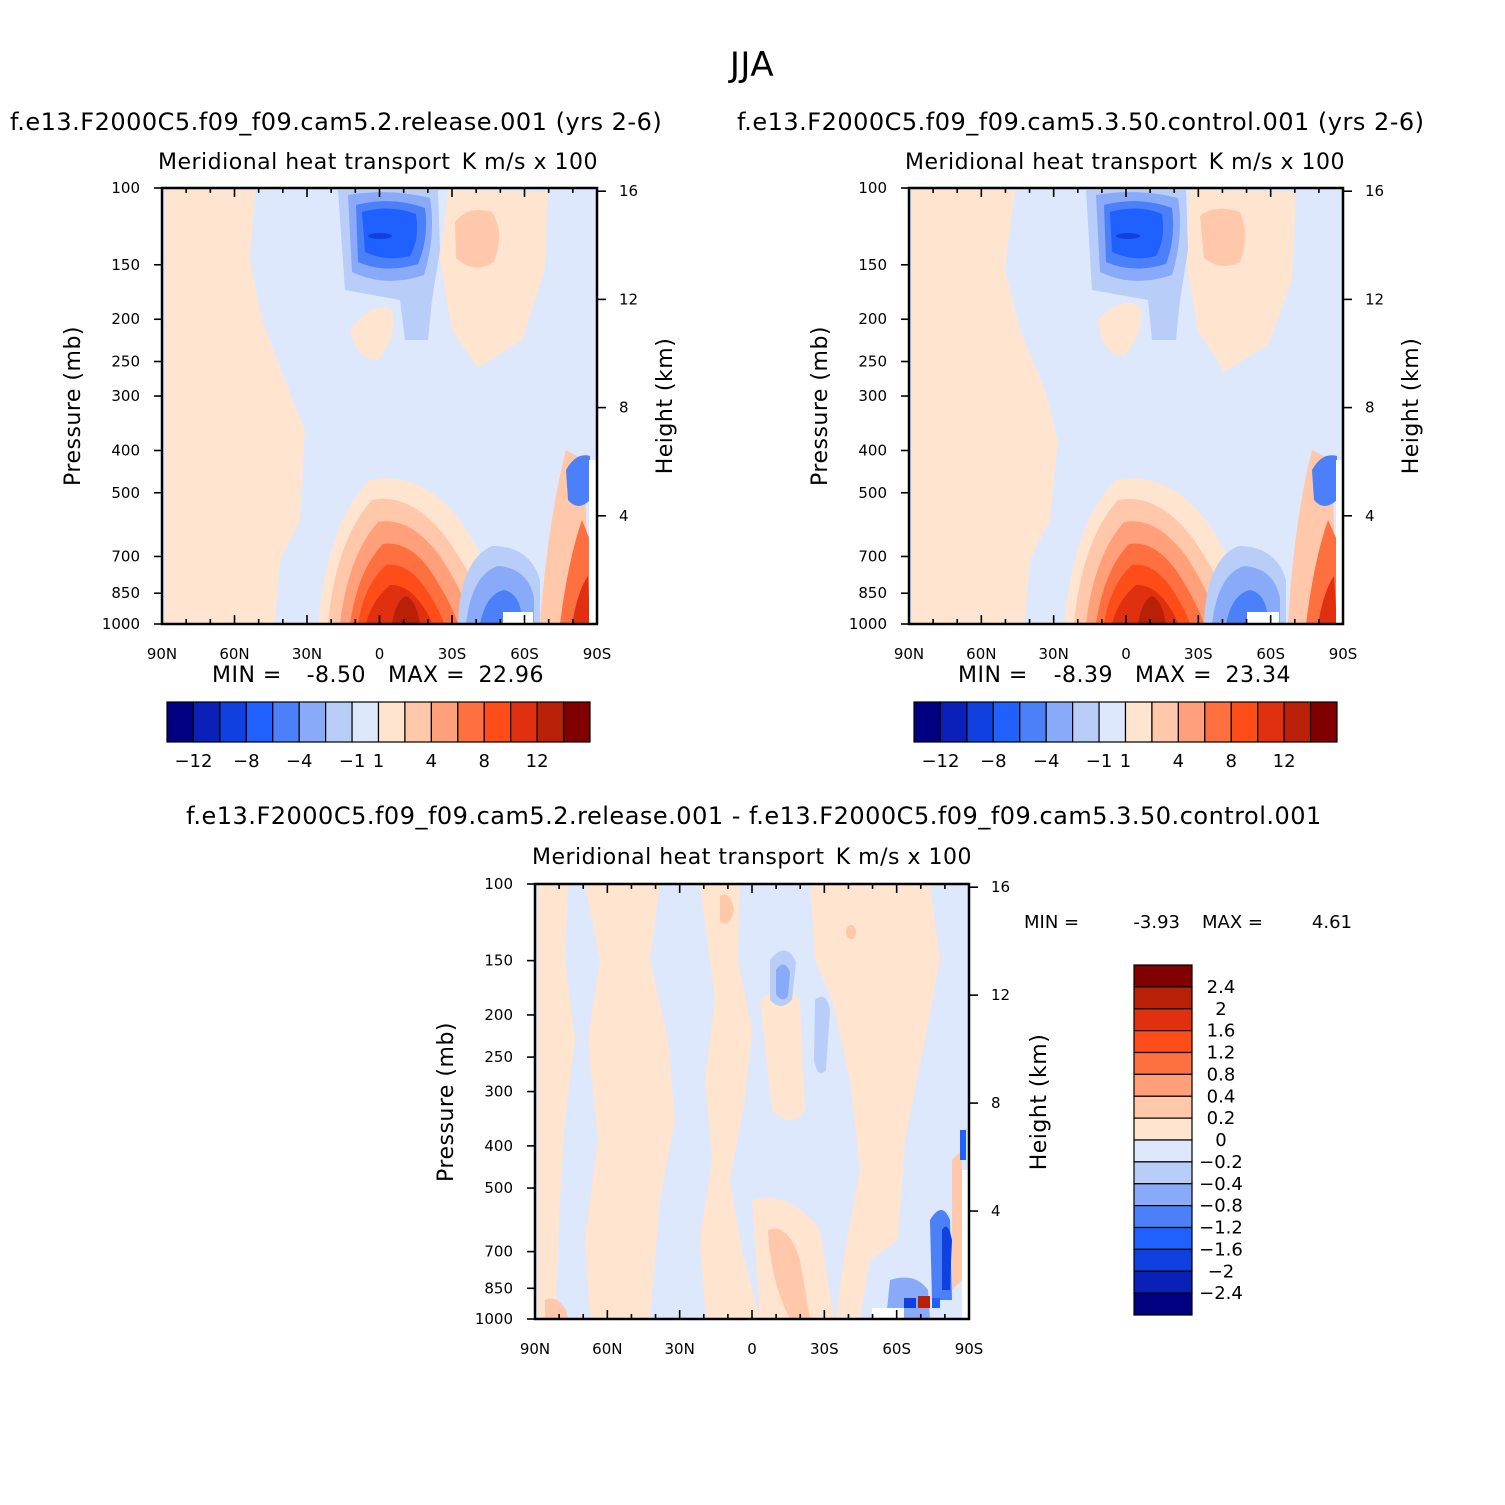  What do you see at coordinates (822, 1035) in the screenshot?
I see `contour-cold-spot` at bounding box center [822, 1035].